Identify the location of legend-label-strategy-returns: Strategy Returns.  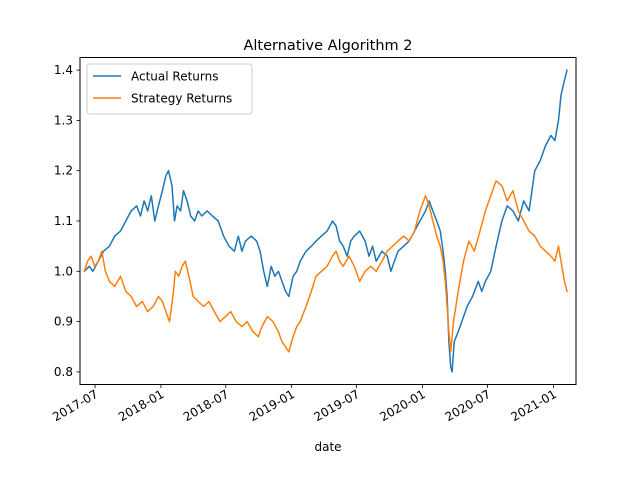
(181, 99).